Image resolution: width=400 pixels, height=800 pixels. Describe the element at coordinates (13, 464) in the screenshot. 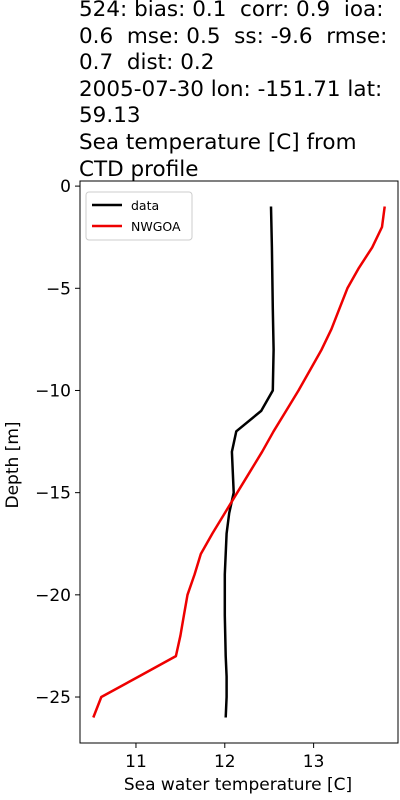

I see `y-axis-label: Depth [m]` at that location.